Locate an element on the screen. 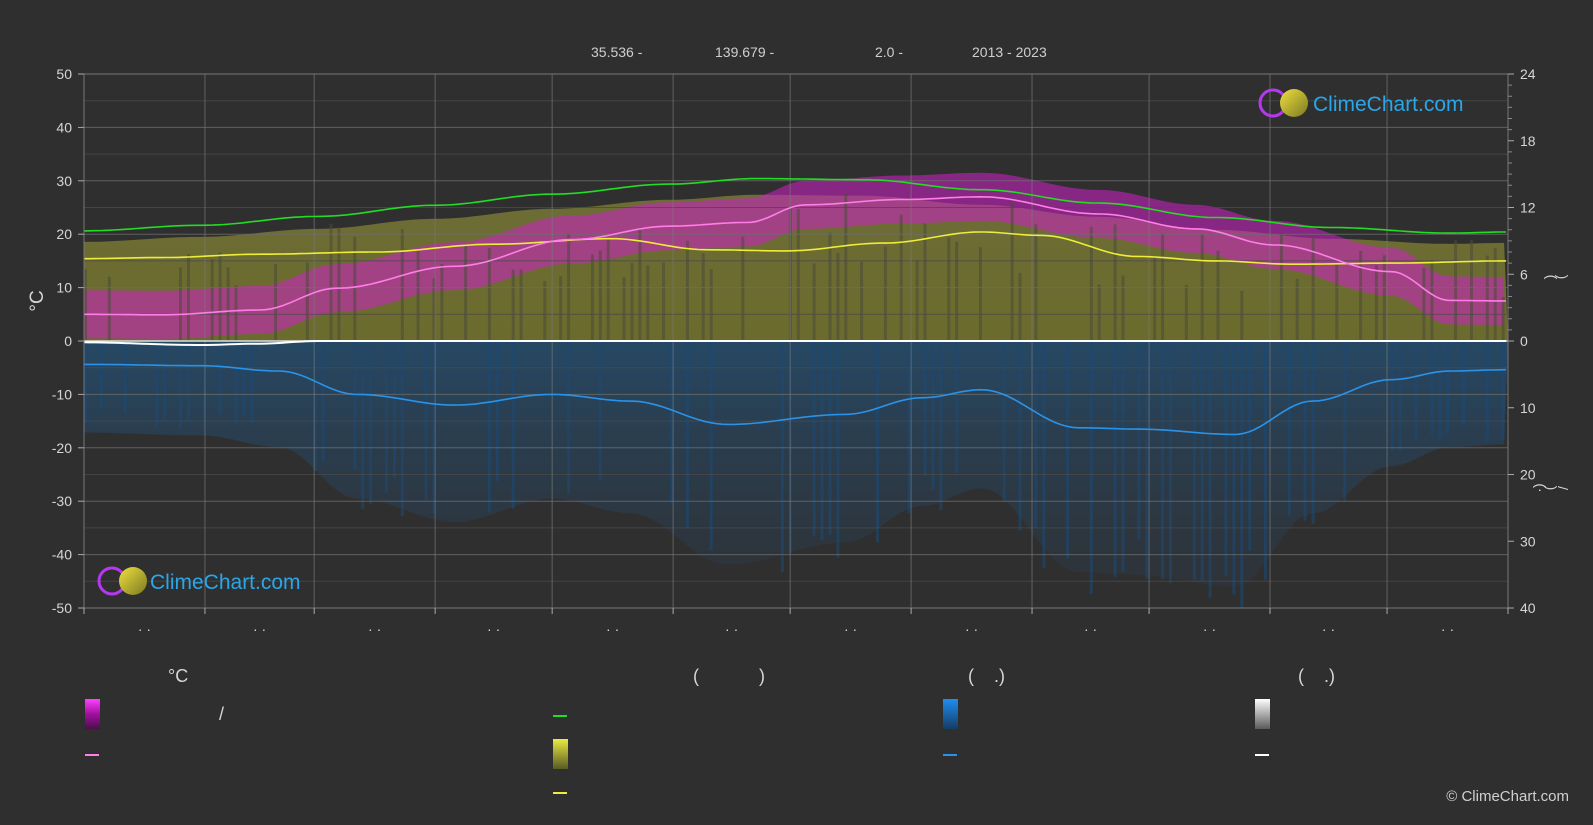  left-tick-label: 20 is located at coordinates (64, 234).